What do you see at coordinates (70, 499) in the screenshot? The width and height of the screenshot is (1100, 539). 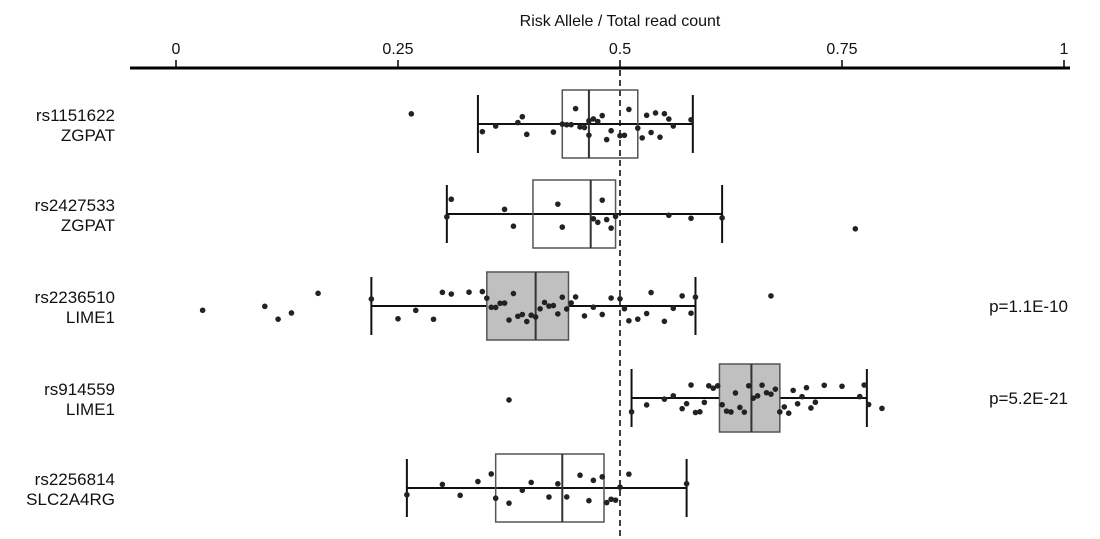 I see `gene-label: SLC2A4RG` at bounding box center [70, 499].